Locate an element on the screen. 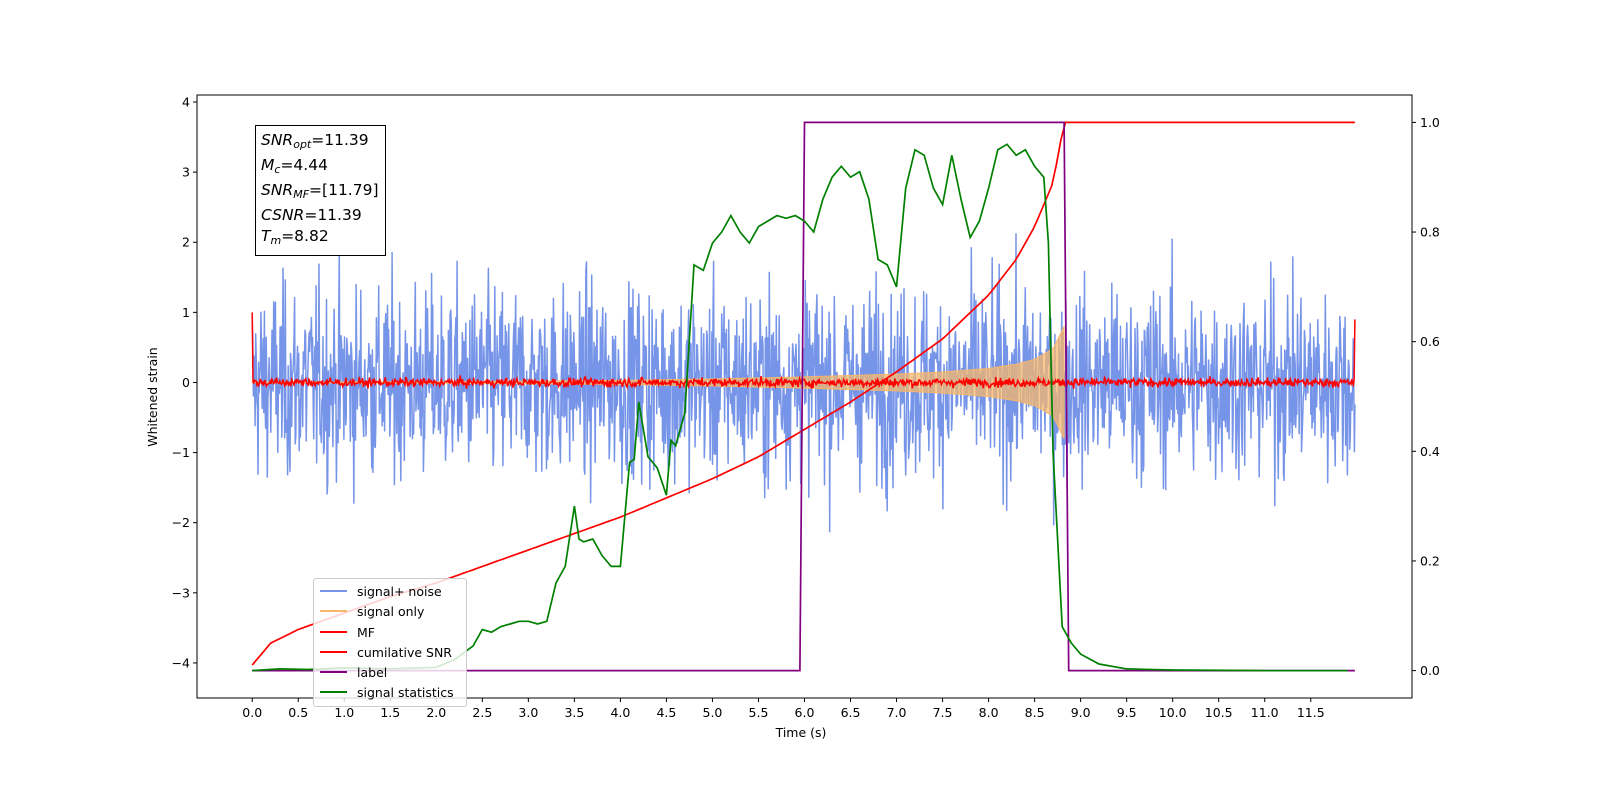 The width and height of the screenshot is (1600, 800). y-right-tick-label: 1.0 is located at coordinates (1430, 122).